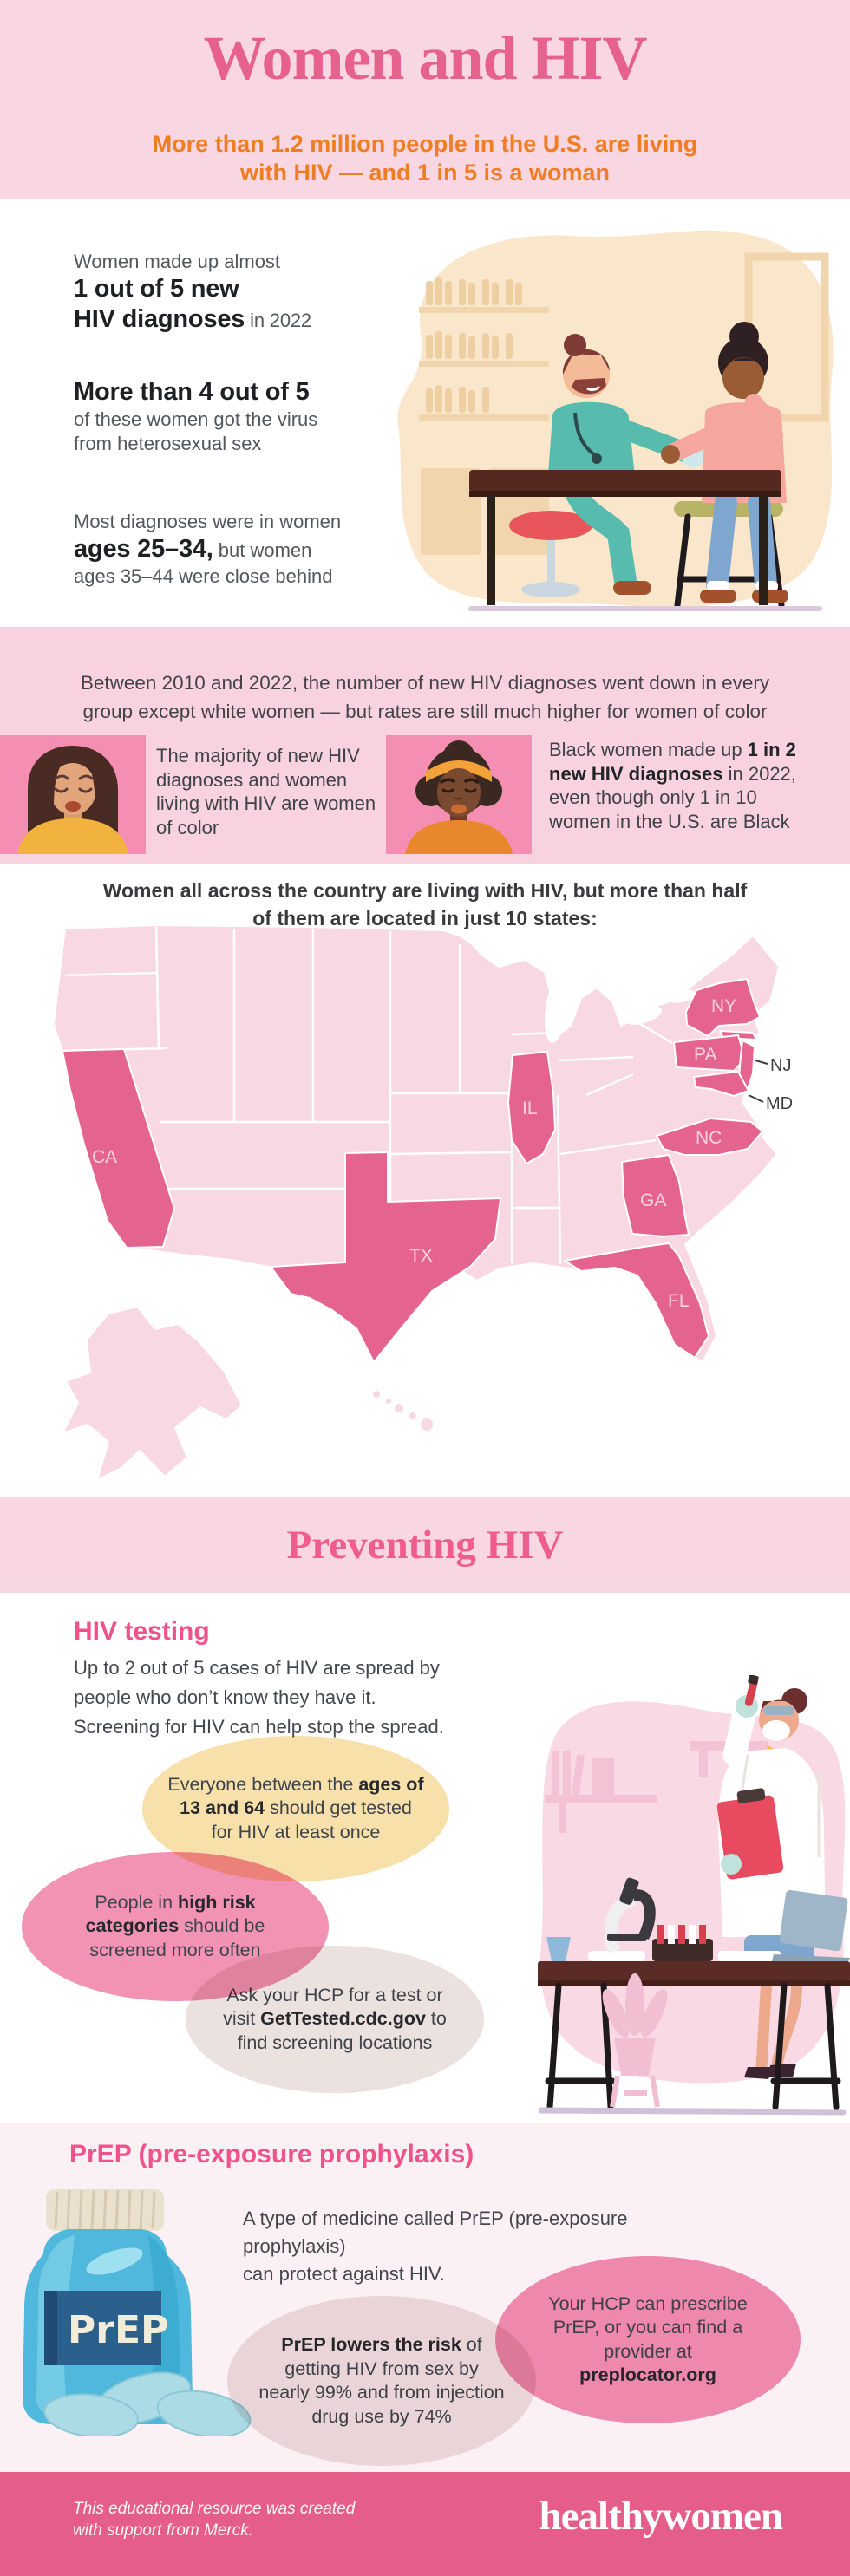  I want to click on label-nc: NC, so click(709, 1138).